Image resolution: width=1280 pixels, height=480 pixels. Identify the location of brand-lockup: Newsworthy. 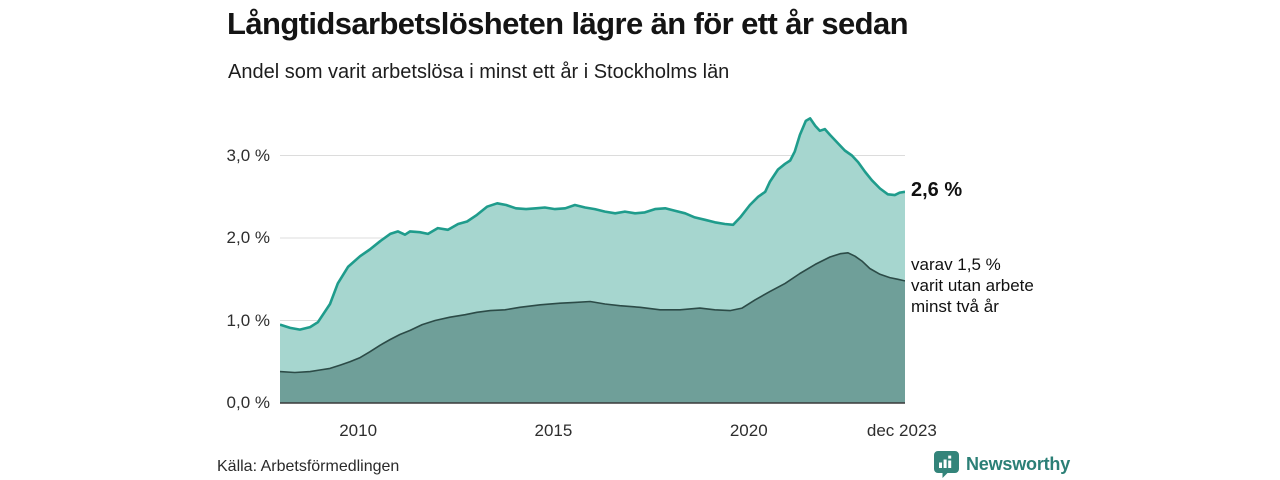
(1002, 464).